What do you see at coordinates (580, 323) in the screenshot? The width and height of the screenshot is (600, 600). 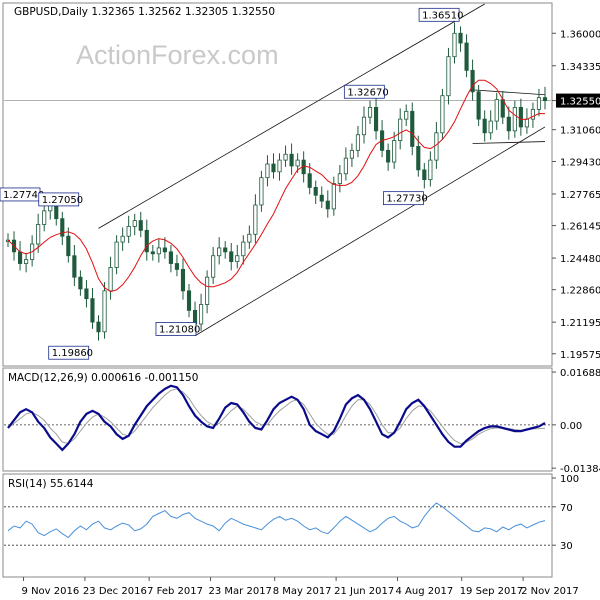 I see `price-tick-label: 1.21195` at bounding box center [580, 323].